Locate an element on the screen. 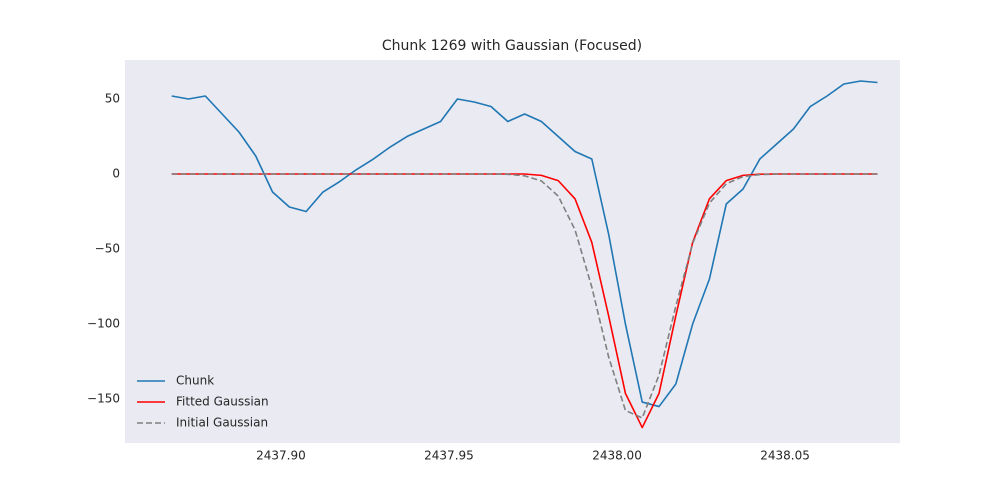 The width and height of the screenshot is (1000, 500). y-tick-label: 0 is located at coordinates (116, 174).